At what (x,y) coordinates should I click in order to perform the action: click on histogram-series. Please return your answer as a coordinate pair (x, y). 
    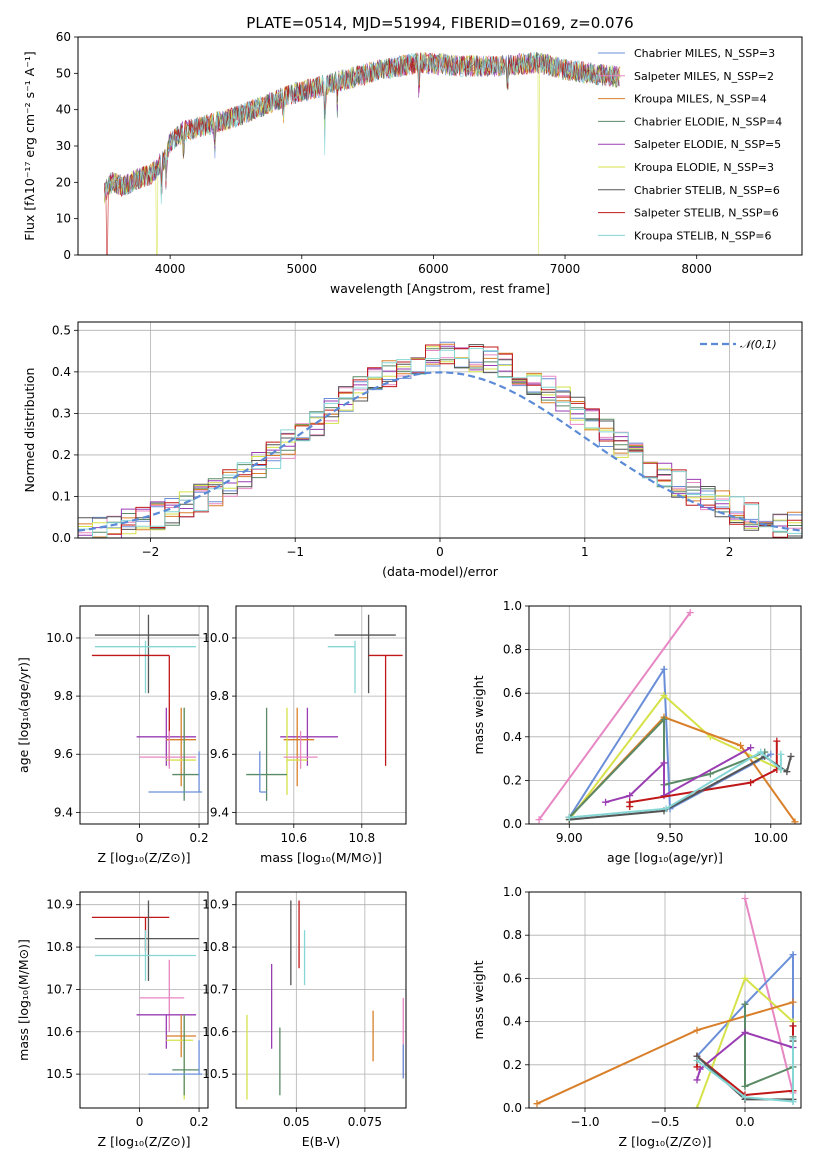
    Looking at the image, I should click on (440, 441).